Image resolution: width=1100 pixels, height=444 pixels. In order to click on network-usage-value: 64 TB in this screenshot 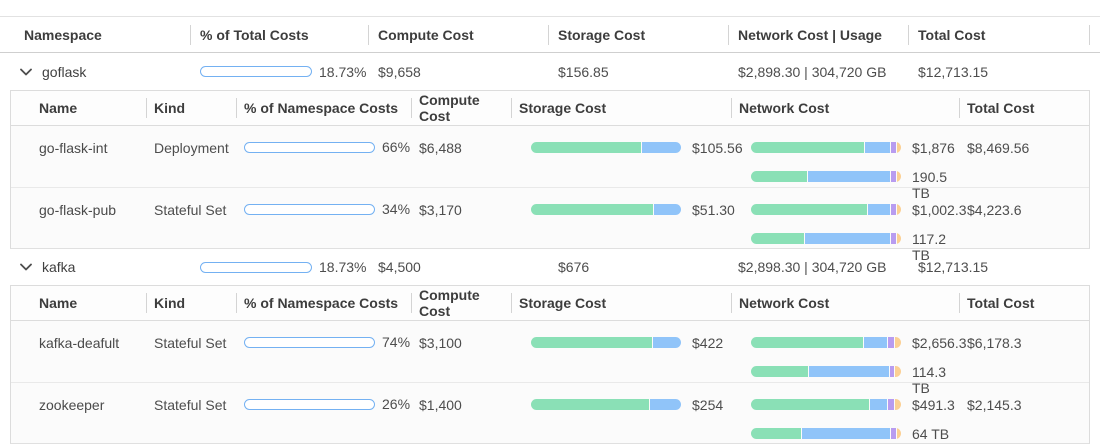, I will do `click(931, 434)`.